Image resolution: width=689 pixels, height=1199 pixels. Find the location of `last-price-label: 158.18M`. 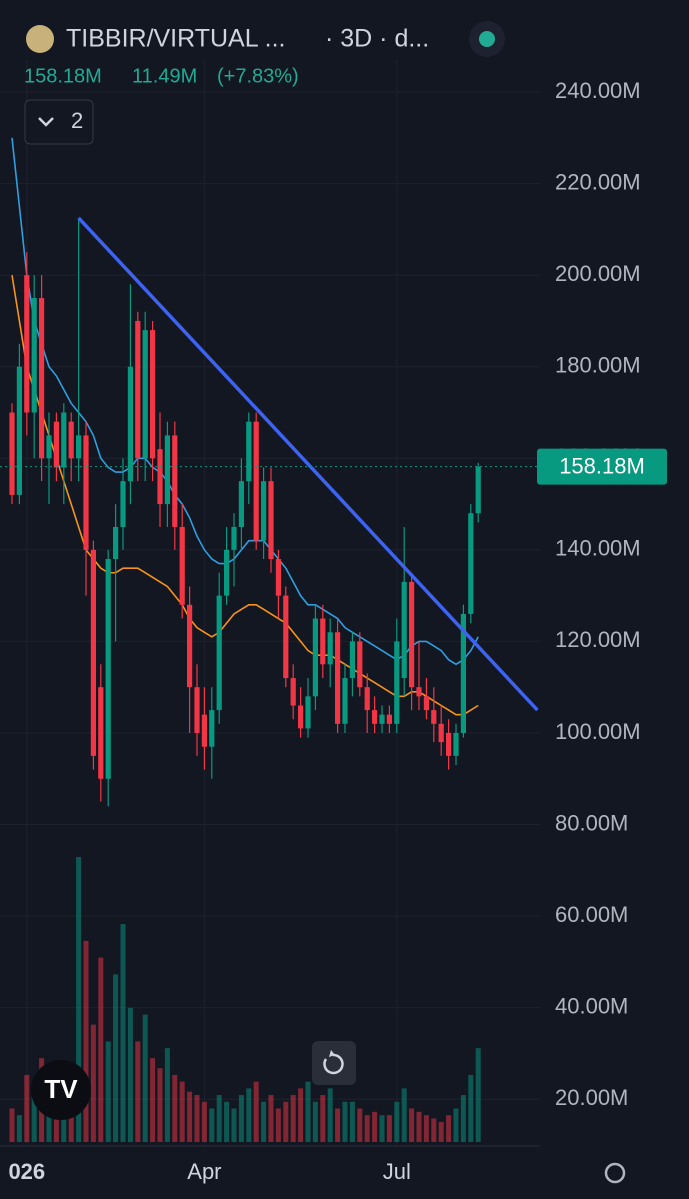

last-price-label: 158.18M is located at coordinates (602, 465).